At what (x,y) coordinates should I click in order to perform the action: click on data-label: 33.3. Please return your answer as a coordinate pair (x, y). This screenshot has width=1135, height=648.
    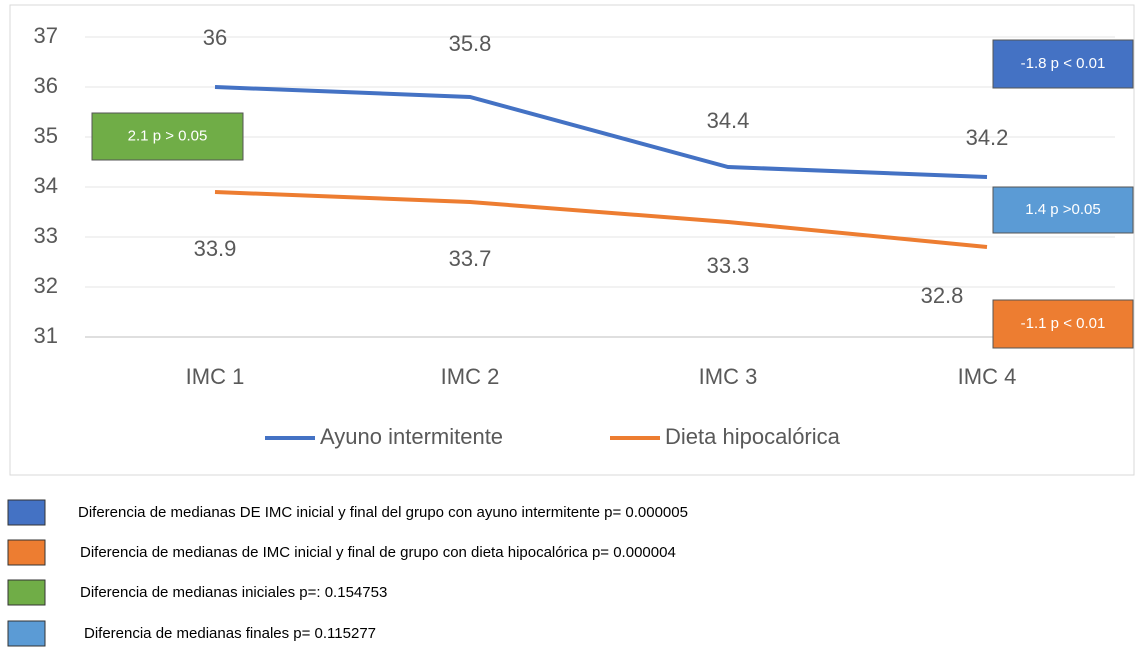
    Looking at the image, I should click on (728, 265).